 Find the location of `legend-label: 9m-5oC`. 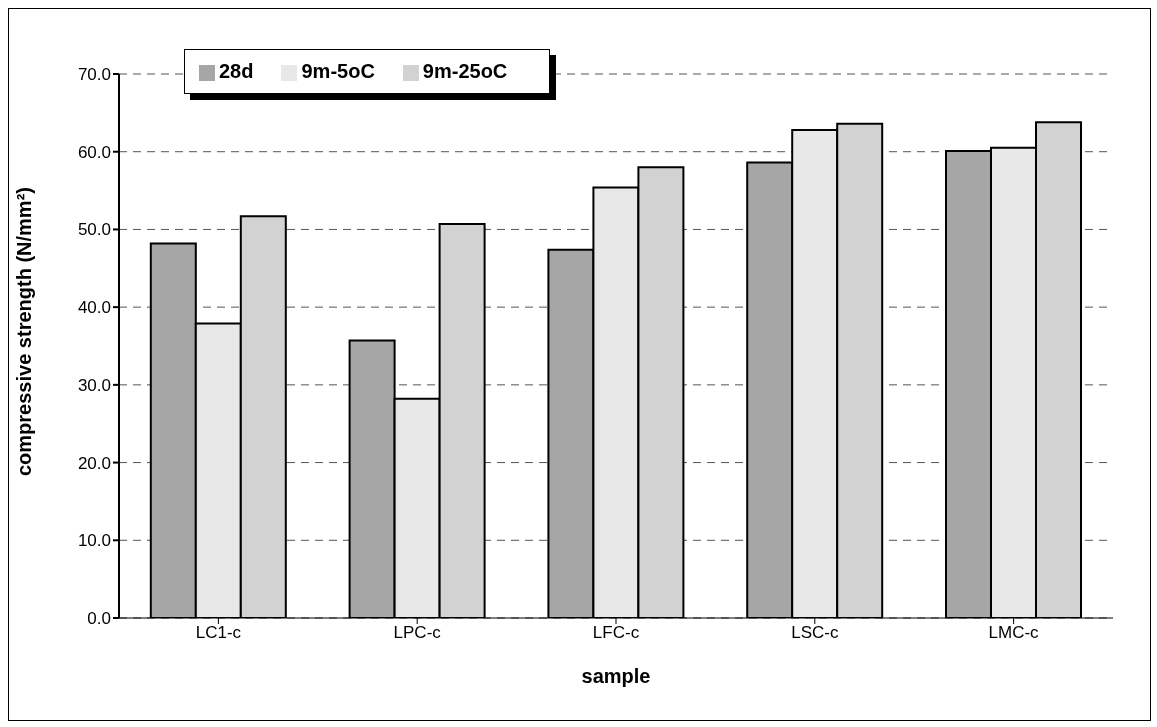

legend-label: 9m-5oC is located at coordinates (338, 71).